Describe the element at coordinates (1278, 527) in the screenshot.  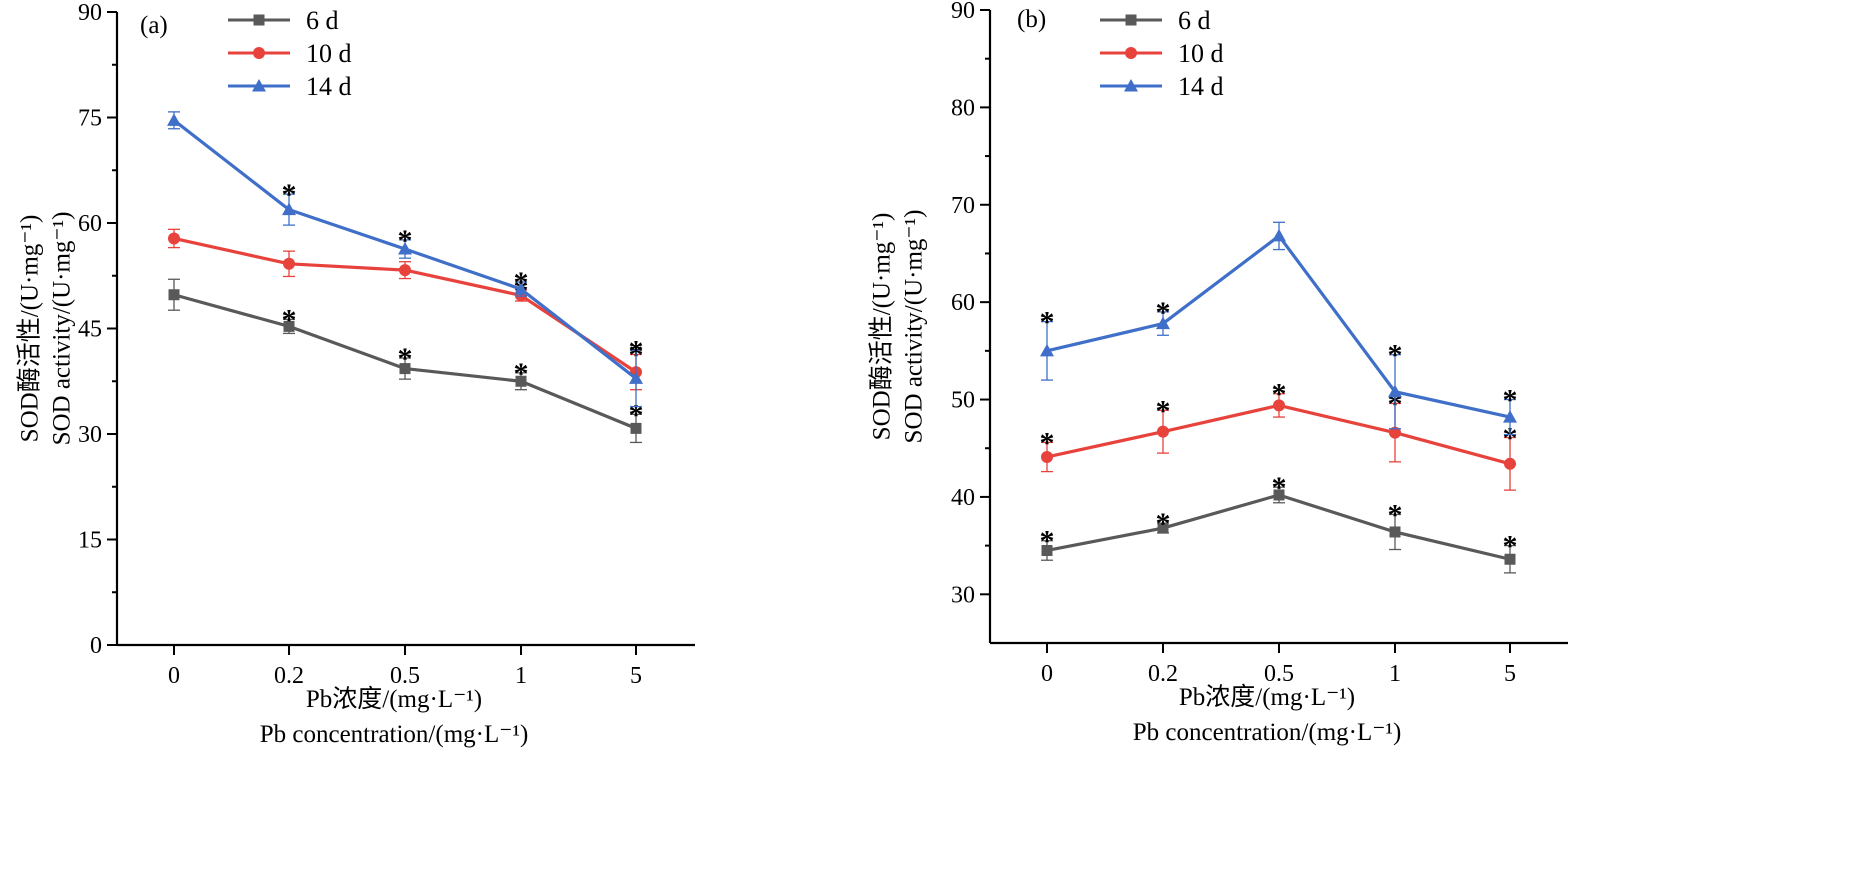
I see `series-line` at that location.